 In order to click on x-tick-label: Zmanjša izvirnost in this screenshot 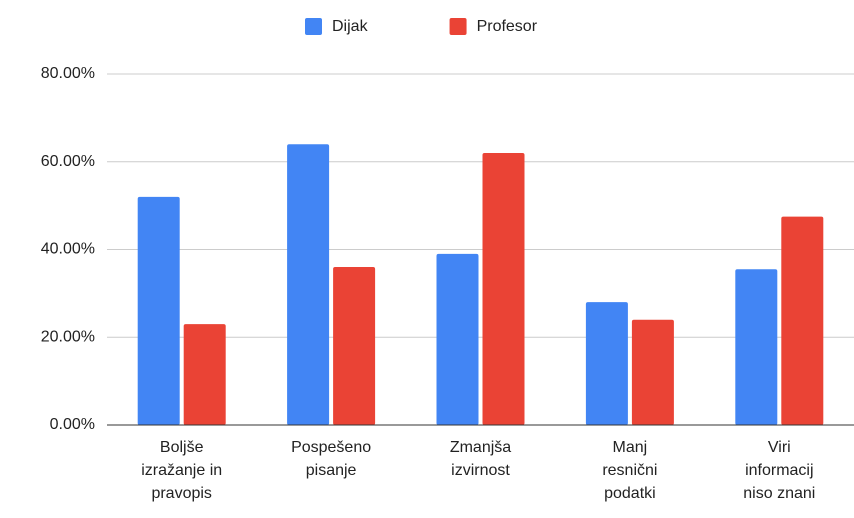, I will do `click(480, 459)`.